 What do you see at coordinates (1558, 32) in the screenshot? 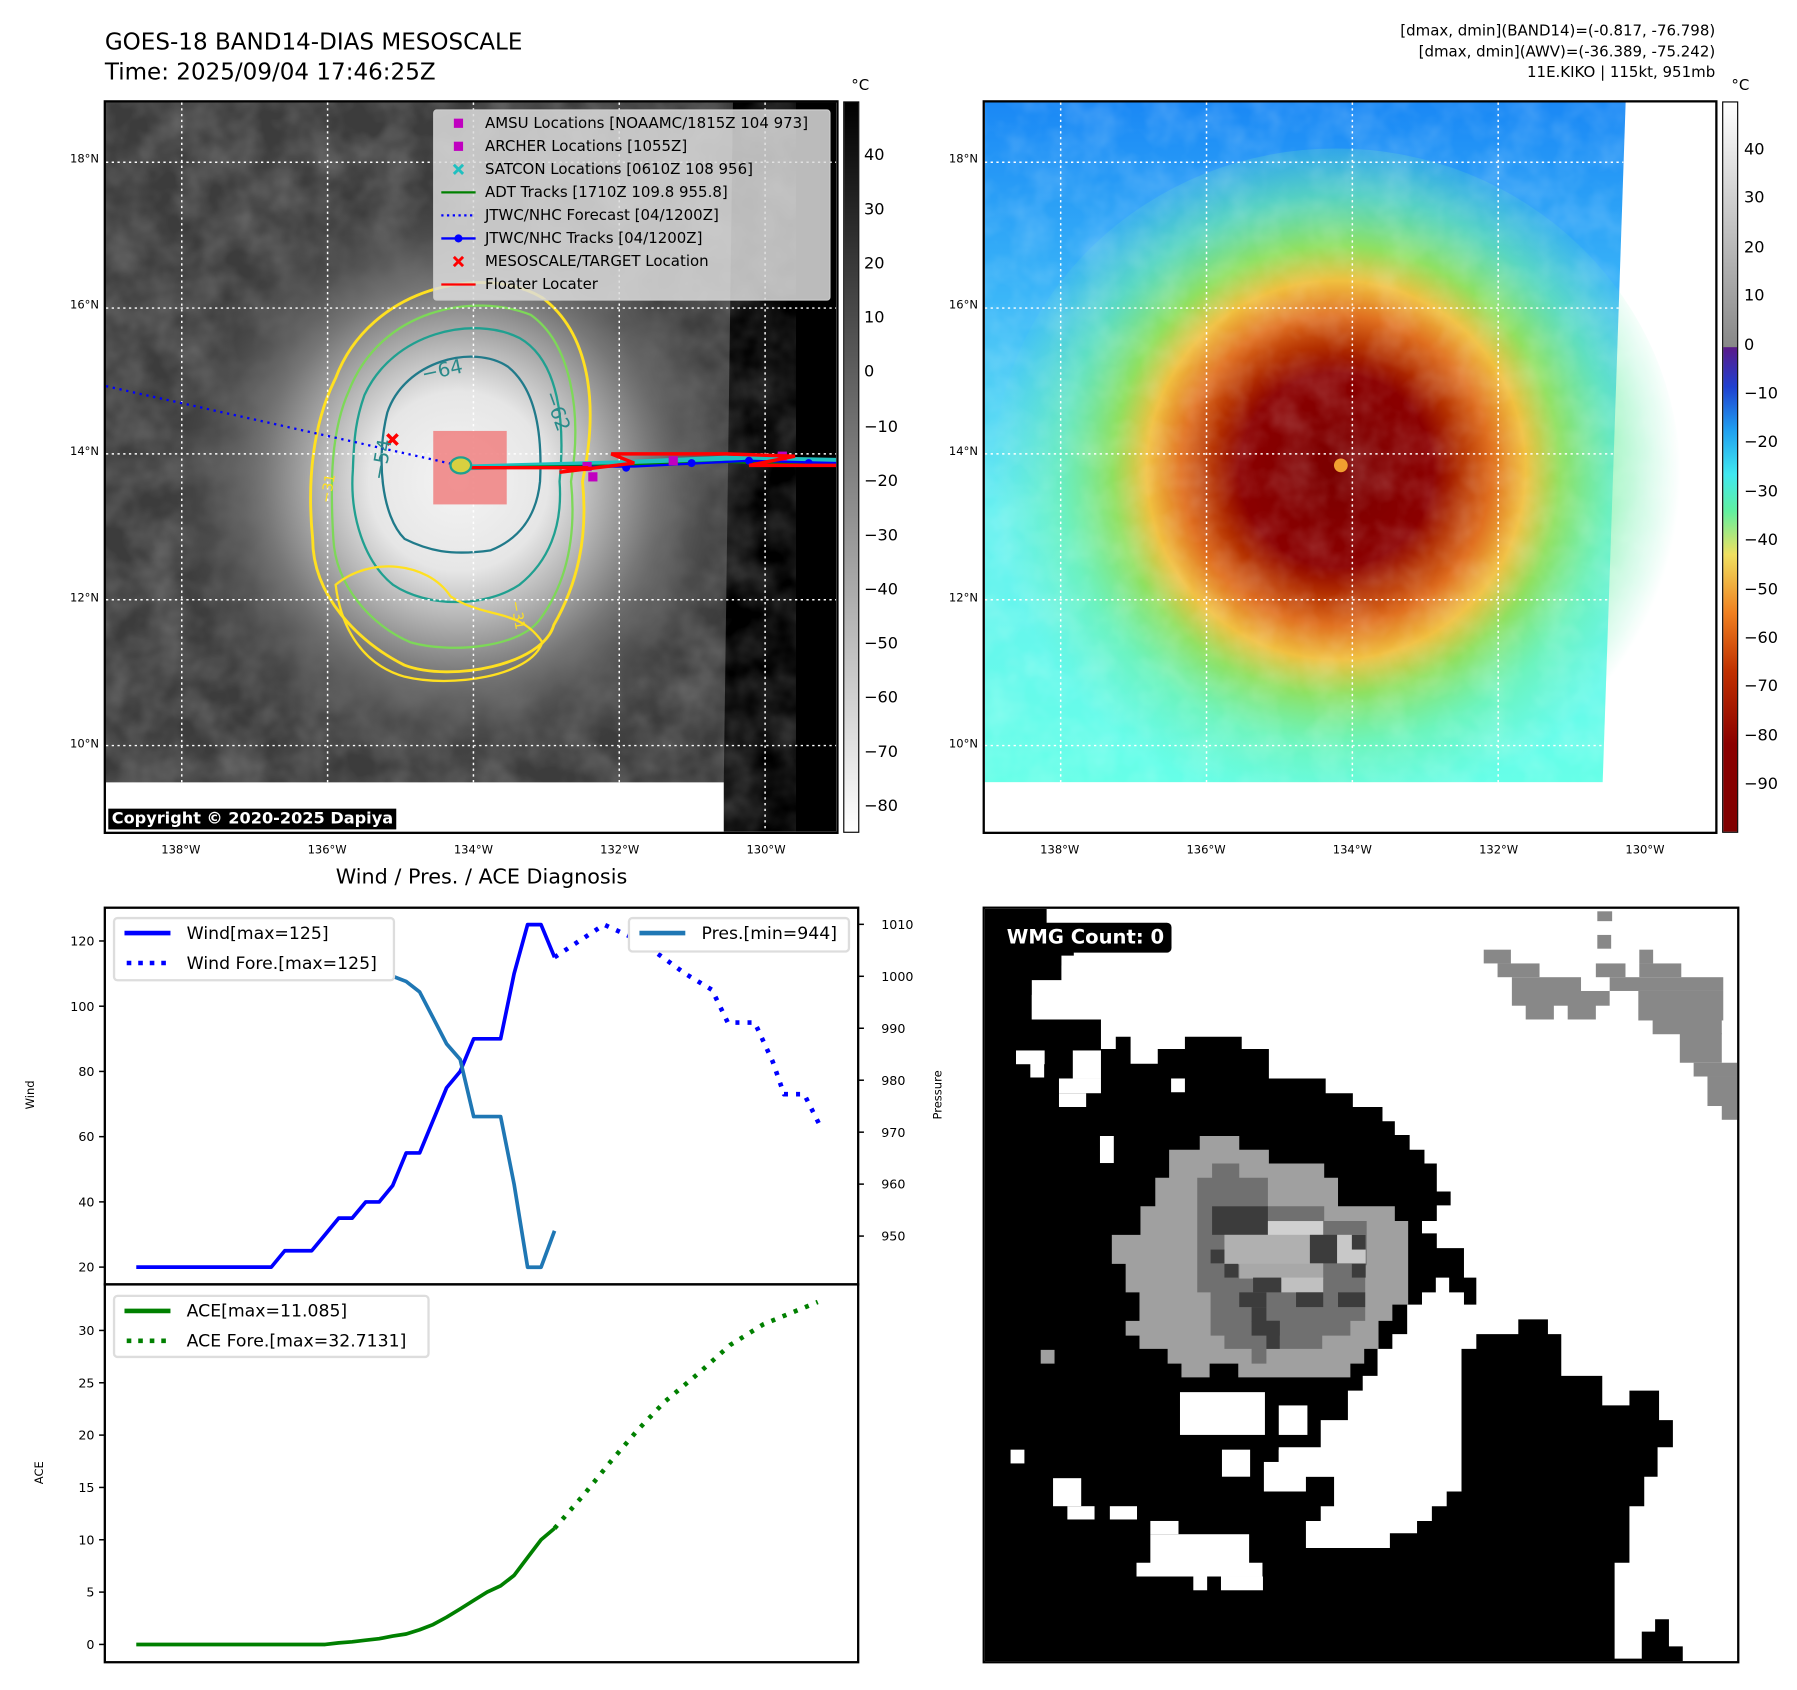
I see `stat-band14: [dmax, dmin](BAND14)=(-0.817, -76.798)` at bounding box center [1558, 32].